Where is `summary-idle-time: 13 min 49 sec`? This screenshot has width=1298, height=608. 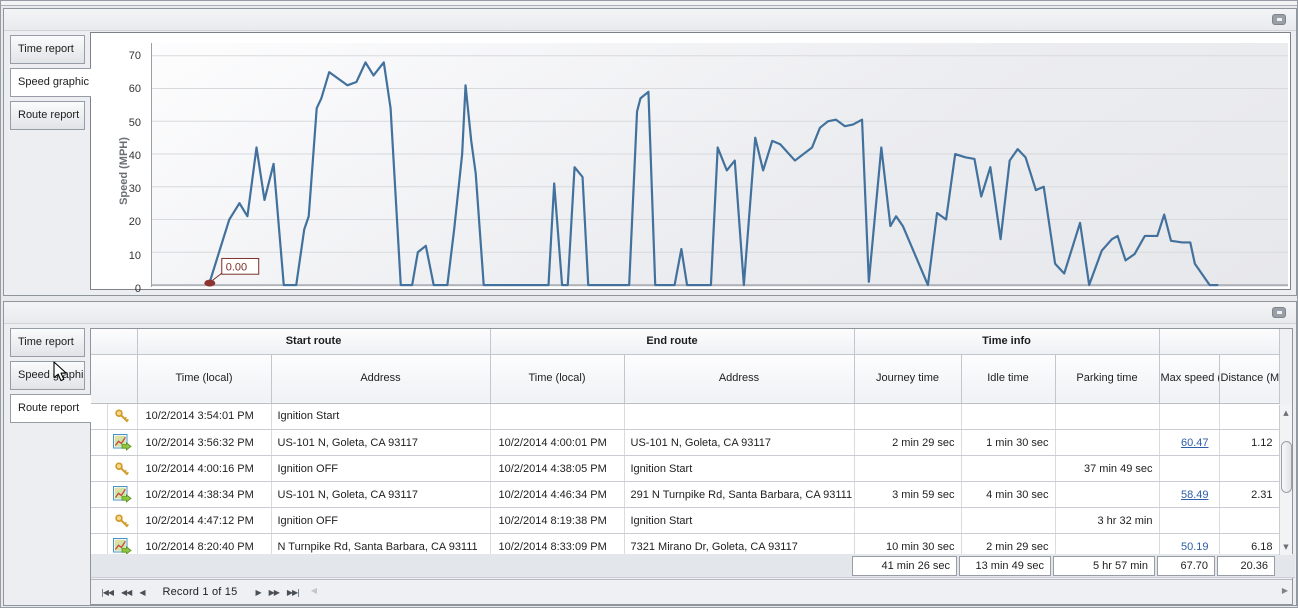
summary-idle-time: 13 min 49 sec is located at coordinates (1005, 565).